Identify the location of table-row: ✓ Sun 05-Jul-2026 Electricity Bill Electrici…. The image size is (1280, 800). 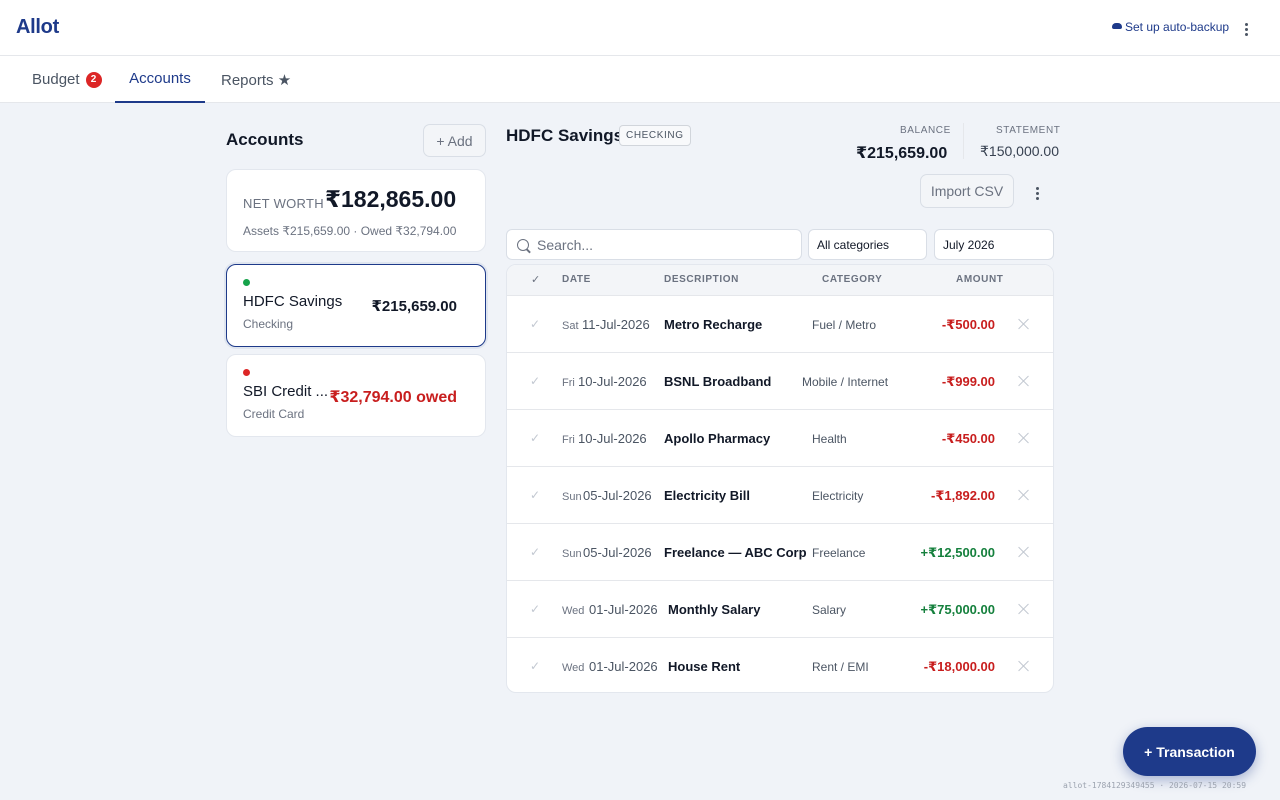
(780, 495).